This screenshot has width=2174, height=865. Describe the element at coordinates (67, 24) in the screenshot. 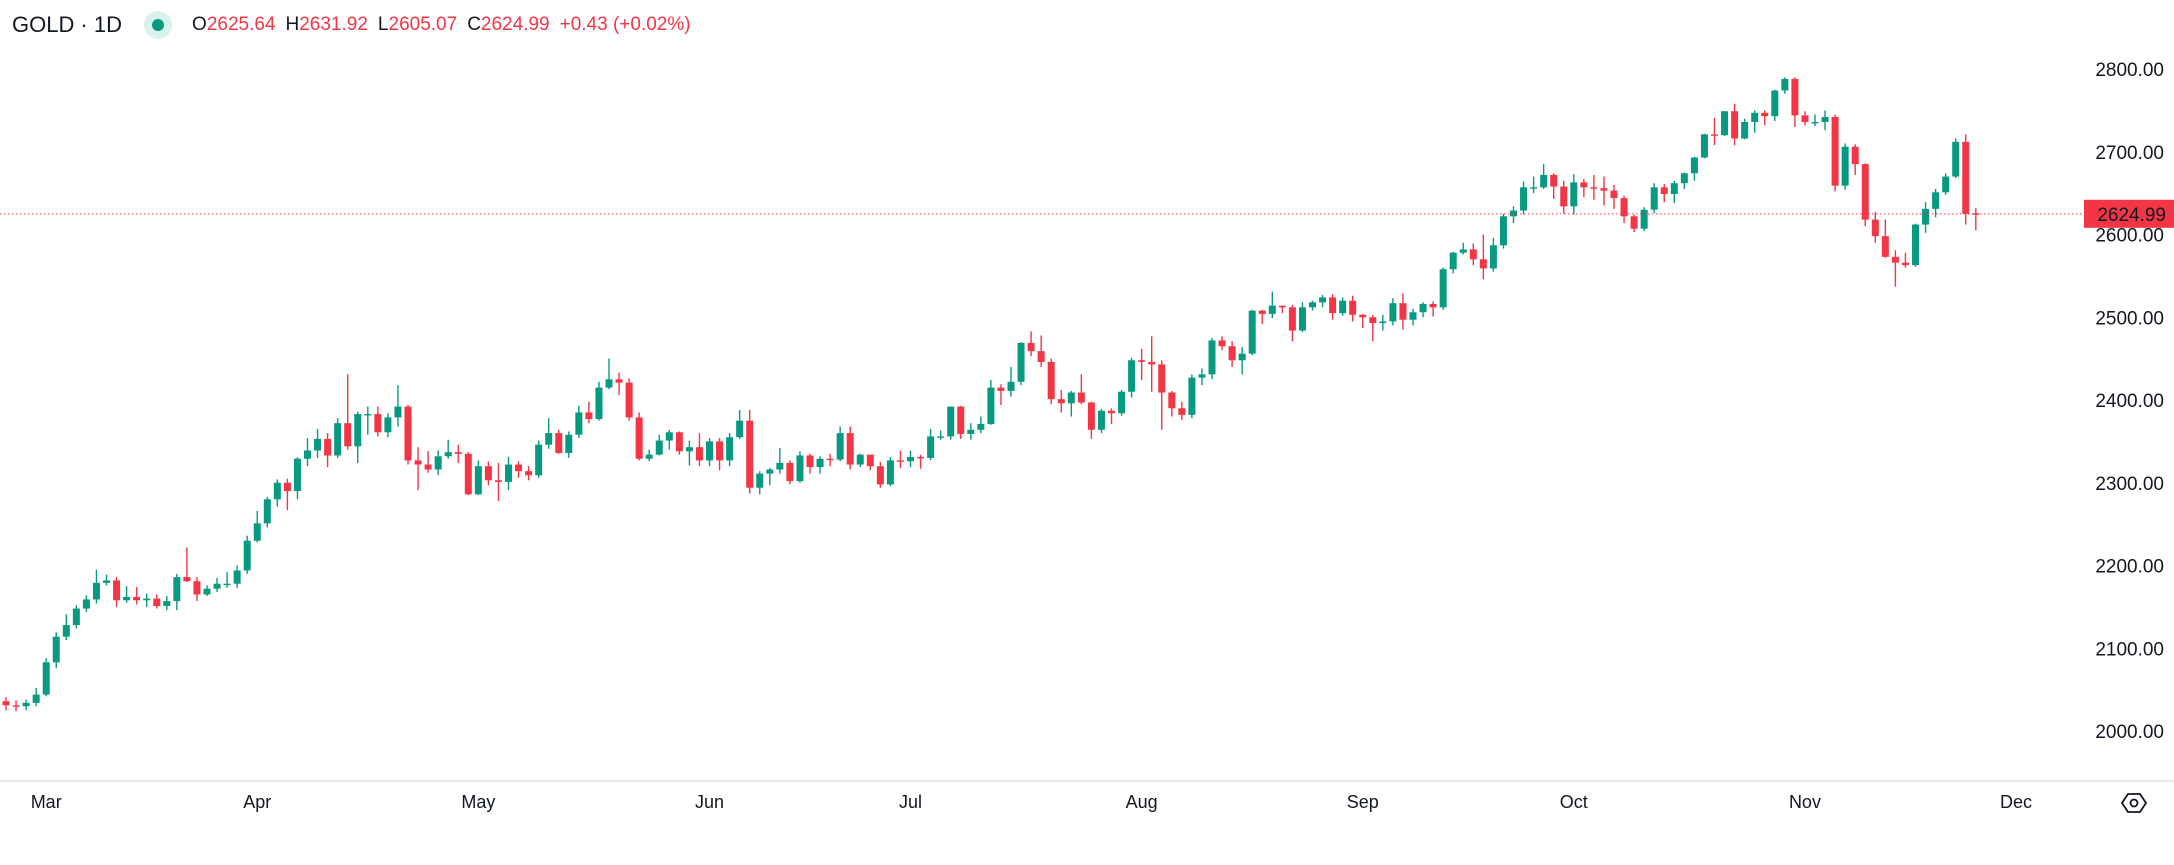

I see `symbol-interval: GOLD · 1D` at that location.